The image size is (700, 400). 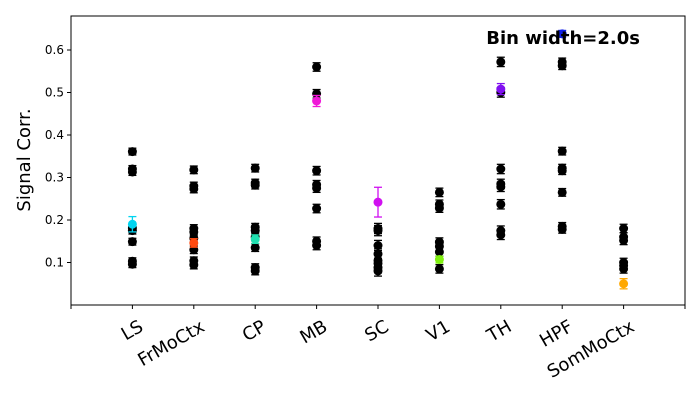 What do you see at coordinates (24, 159) in the screenshot?
I see `y-axis-label: Signal Corr.` at bounding box center [24, 159].